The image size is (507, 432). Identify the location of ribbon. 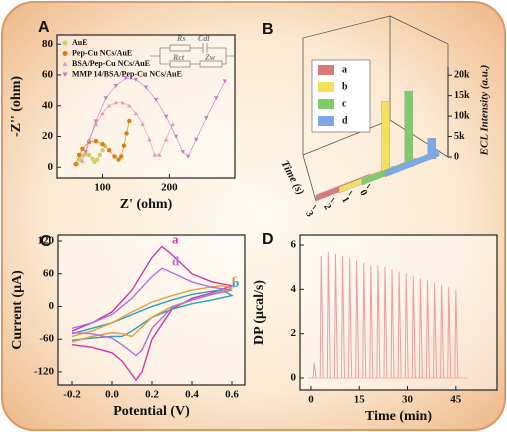
(412, 163).